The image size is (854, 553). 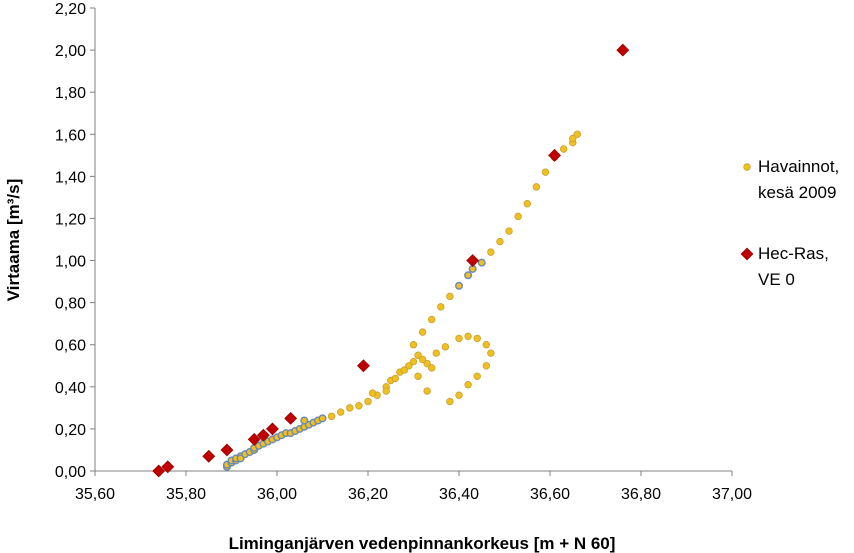 I want to click on x-tick-label: 36,80, so click(x=641, y=494).